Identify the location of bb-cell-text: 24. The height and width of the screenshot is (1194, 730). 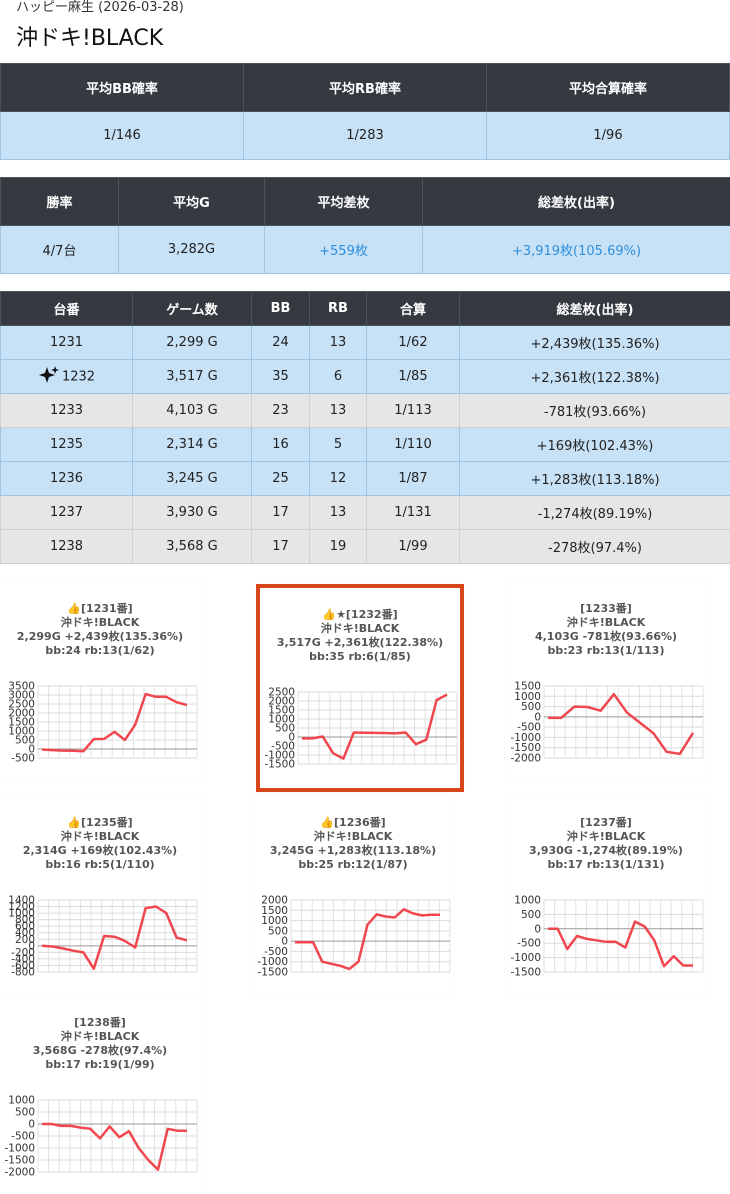
(280, 342).